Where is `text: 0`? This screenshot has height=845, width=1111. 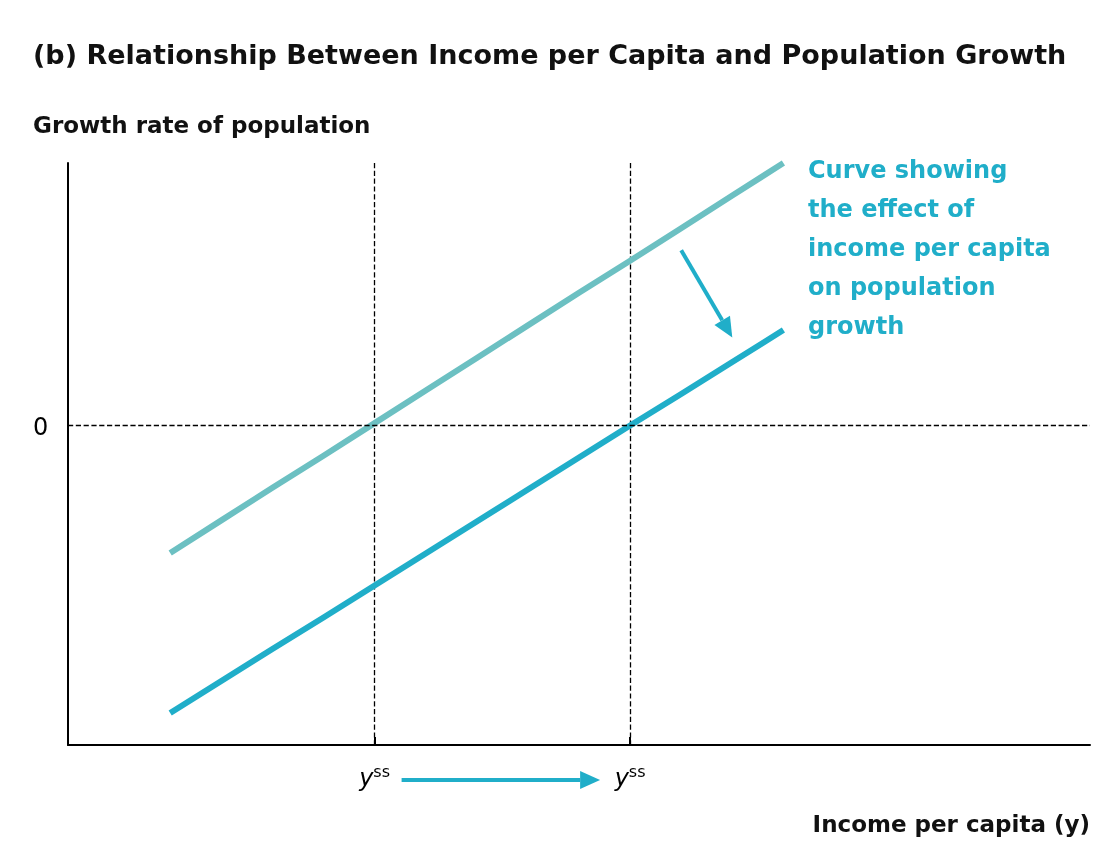
text: 0 is located at coordinates (41, 426).